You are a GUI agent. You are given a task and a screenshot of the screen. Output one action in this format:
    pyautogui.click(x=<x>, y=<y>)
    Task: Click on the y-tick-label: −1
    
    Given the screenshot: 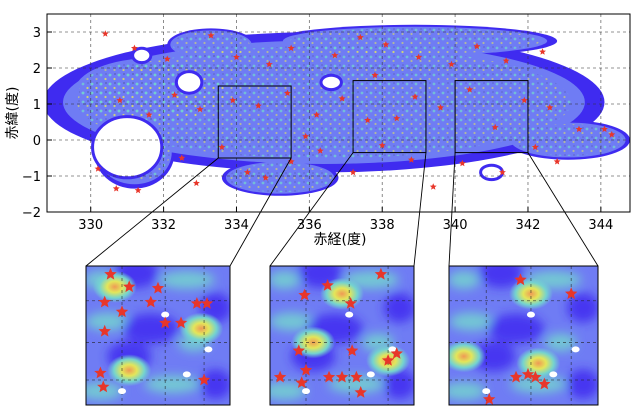 What is the action you would take?
    pyautogui.click(x=31, y=177)
    